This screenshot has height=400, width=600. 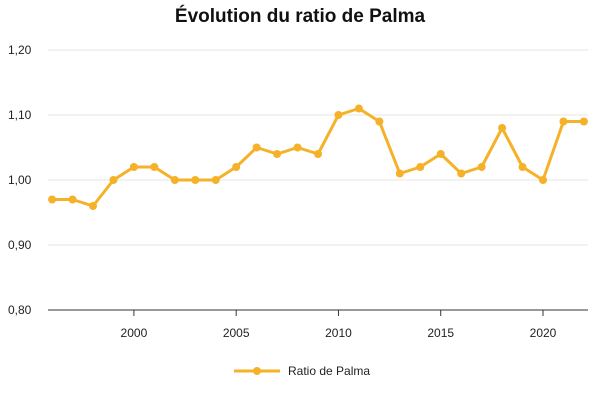 What do you see at coordinates (134, 333) in the screenshot?
I see `x-tick-label: 2000` at bounding box center [134, 333].